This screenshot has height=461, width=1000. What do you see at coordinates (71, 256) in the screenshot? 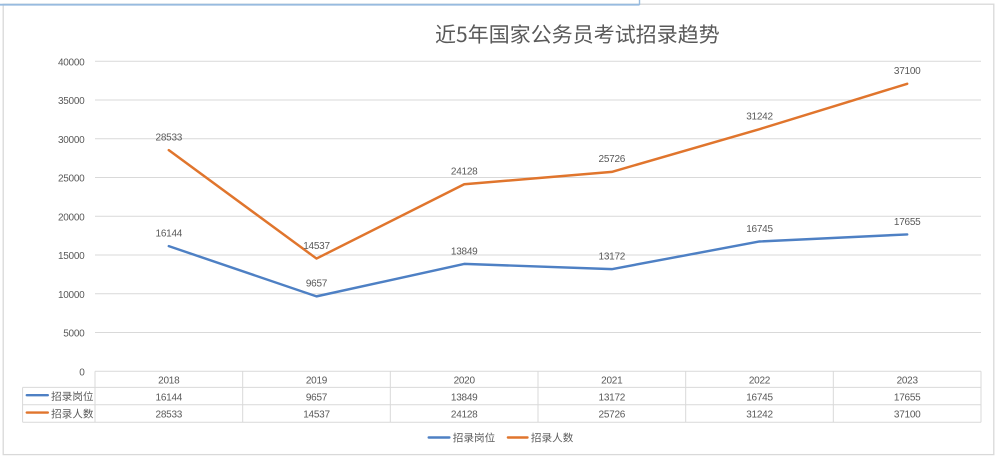
I see `svg-text: 15000` at bounding box center [71, 256].